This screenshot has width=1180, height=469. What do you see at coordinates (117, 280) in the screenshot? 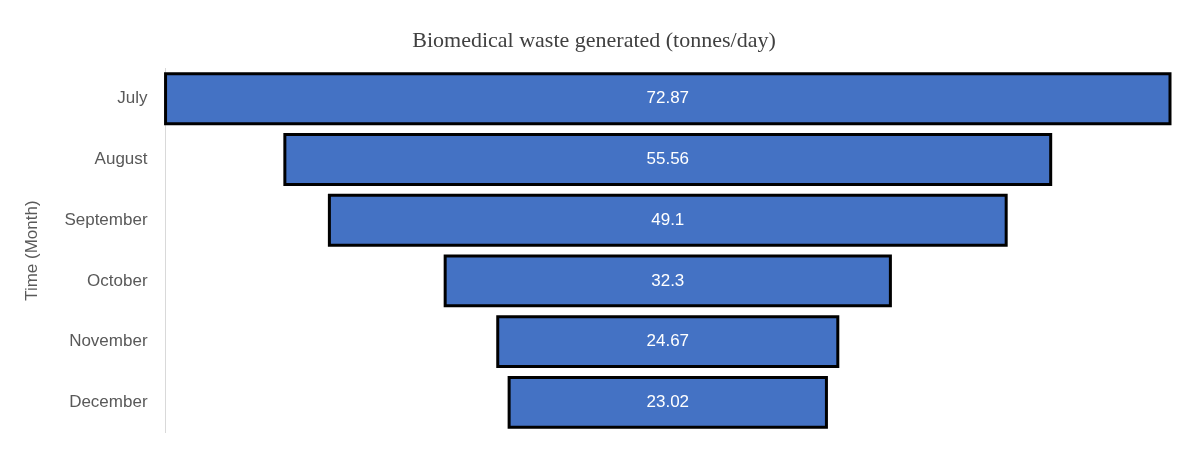
I see `category-label: October` at bounding box center [117, 280].